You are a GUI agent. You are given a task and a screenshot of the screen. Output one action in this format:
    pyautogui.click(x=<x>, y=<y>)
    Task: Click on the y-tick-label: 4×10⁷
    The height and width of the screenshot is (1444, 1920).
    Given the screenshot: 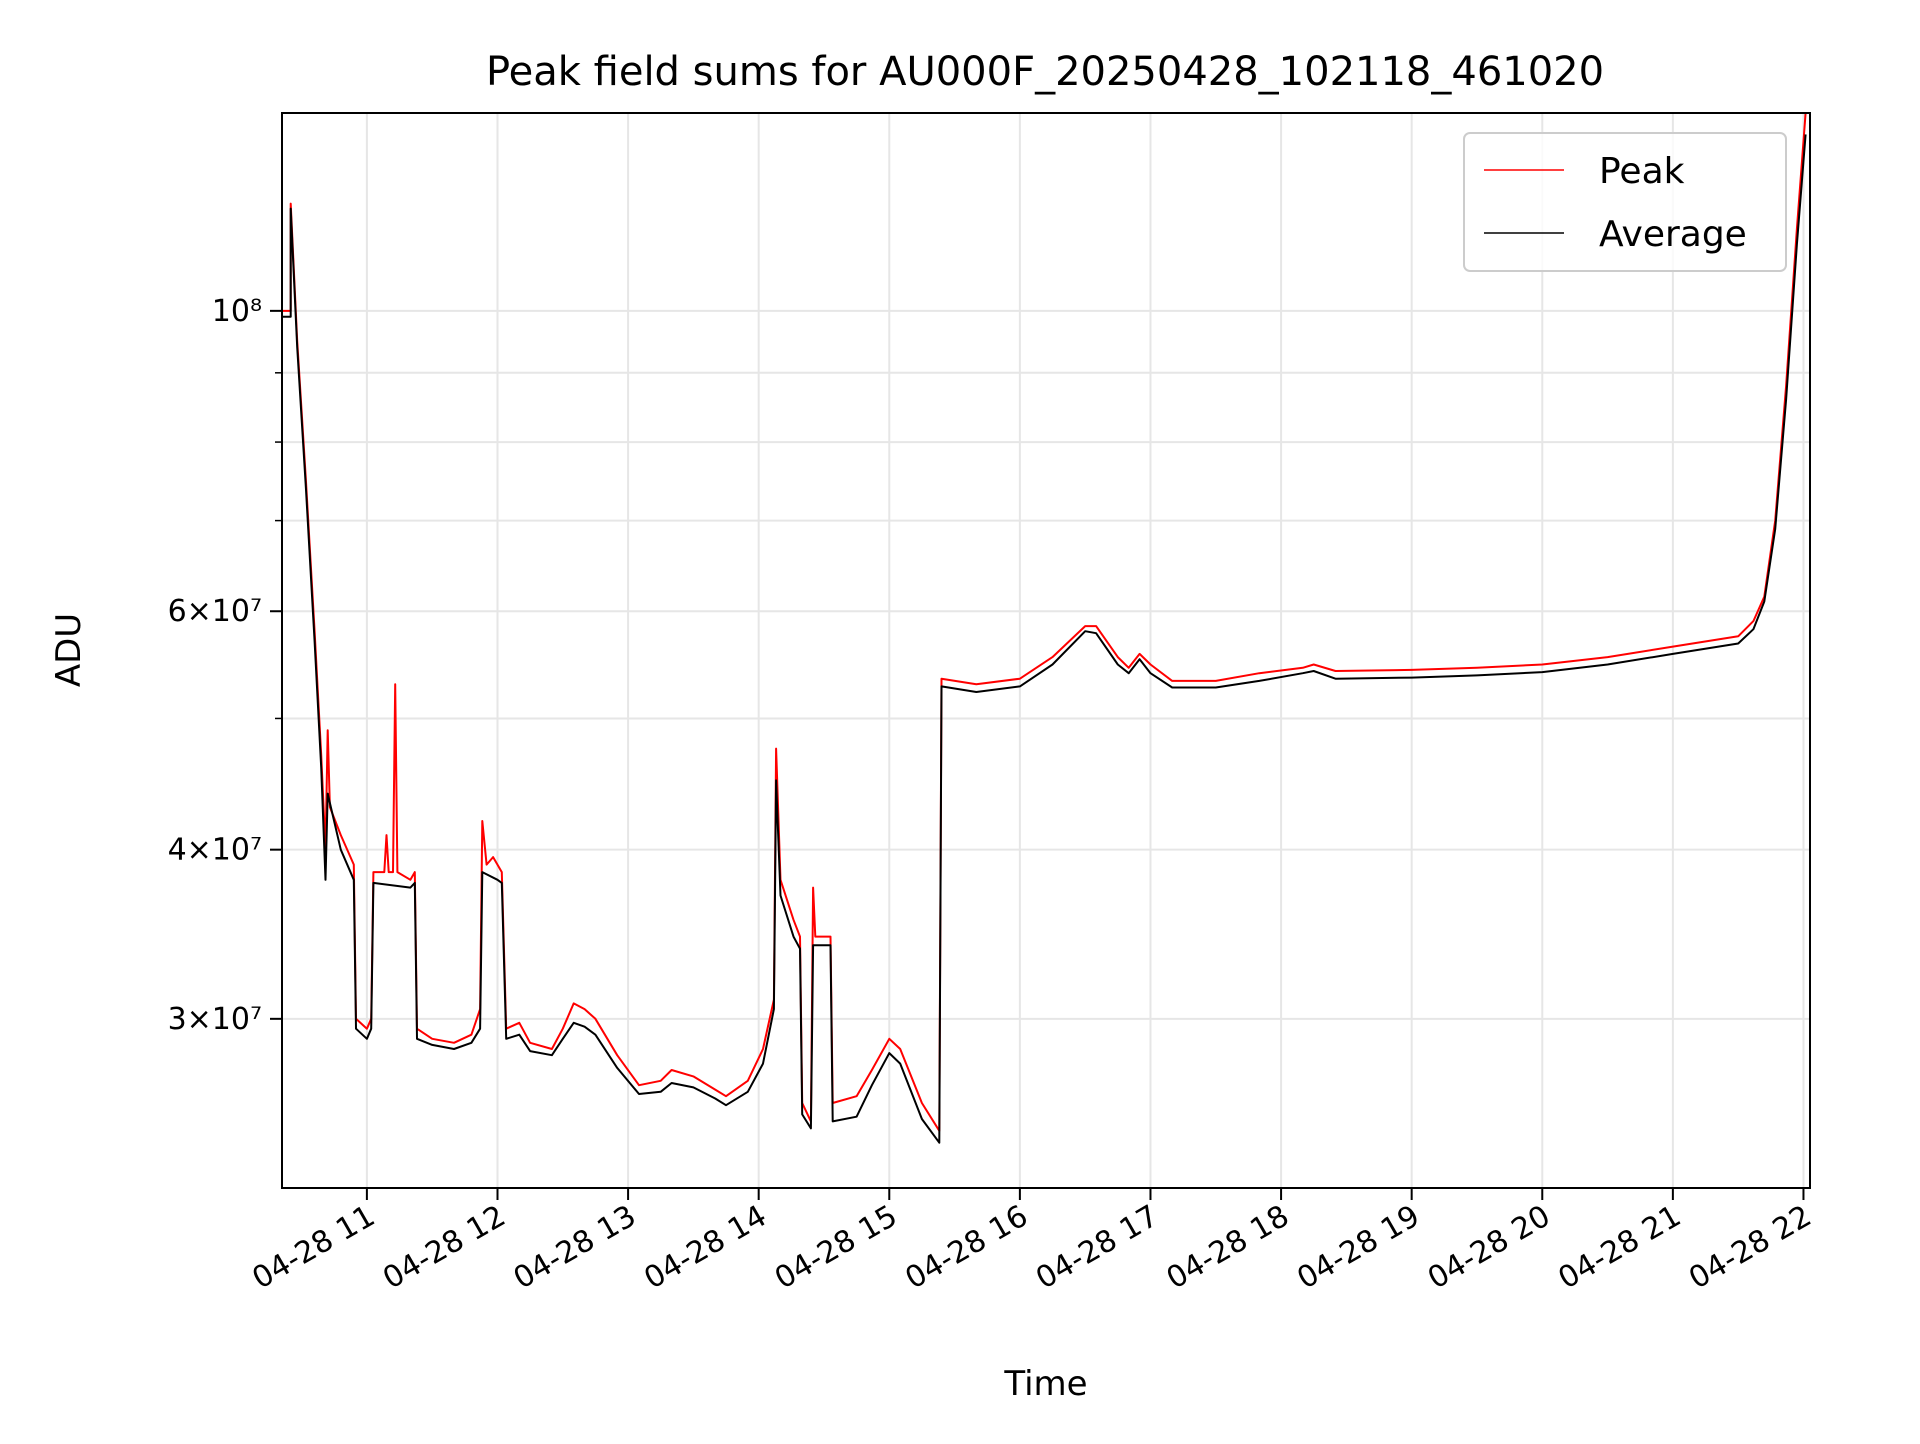 What is the action you would take?
    pyautogui.click(x=215, y=850)
    